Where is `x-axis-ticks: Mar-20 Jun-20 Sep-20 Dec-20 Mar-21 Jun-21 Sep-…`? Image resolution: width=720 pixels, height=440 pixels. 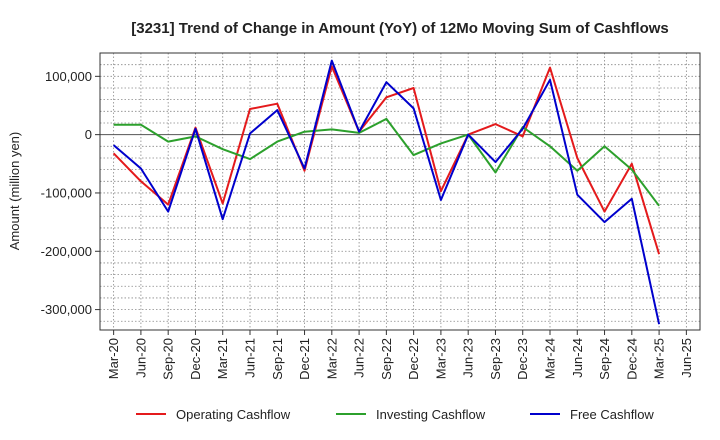
x-axis-ticks: Mar-20 Jun-20 Sep-20 Dec-20 Mar-21 Jun-21 Sep-… is located at coordinates (400, 355).